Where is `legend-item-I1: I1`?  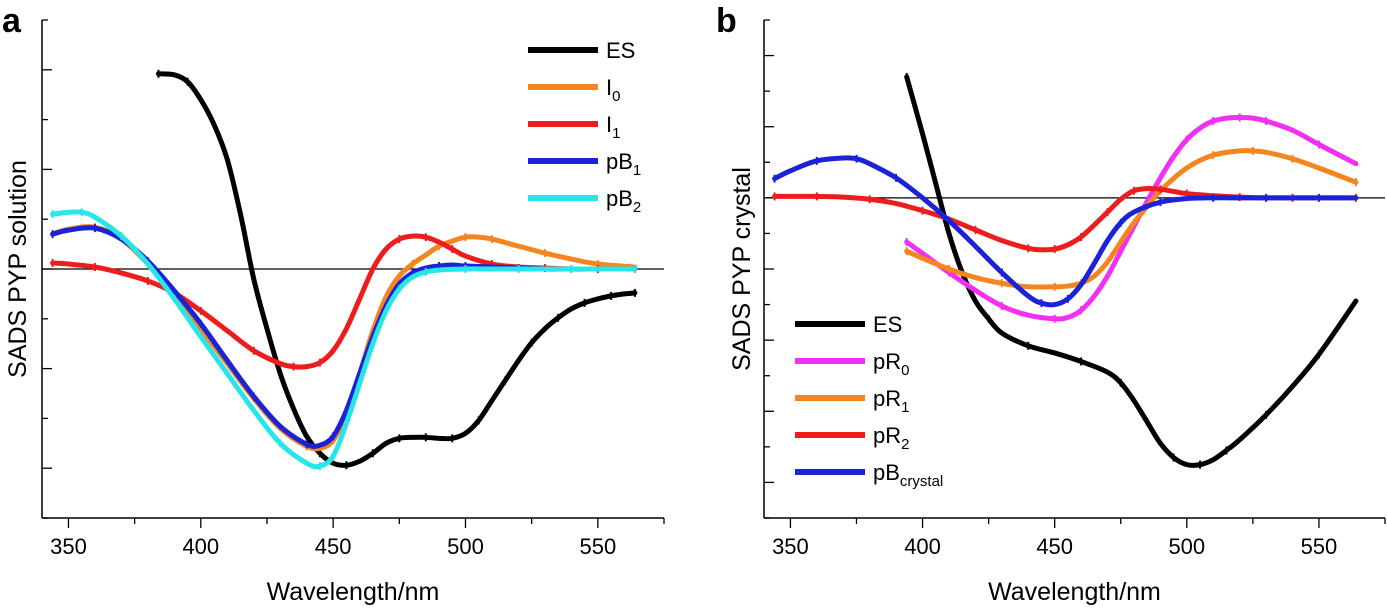
legend-item-I1: I1 is located at coordinates (574, 127).